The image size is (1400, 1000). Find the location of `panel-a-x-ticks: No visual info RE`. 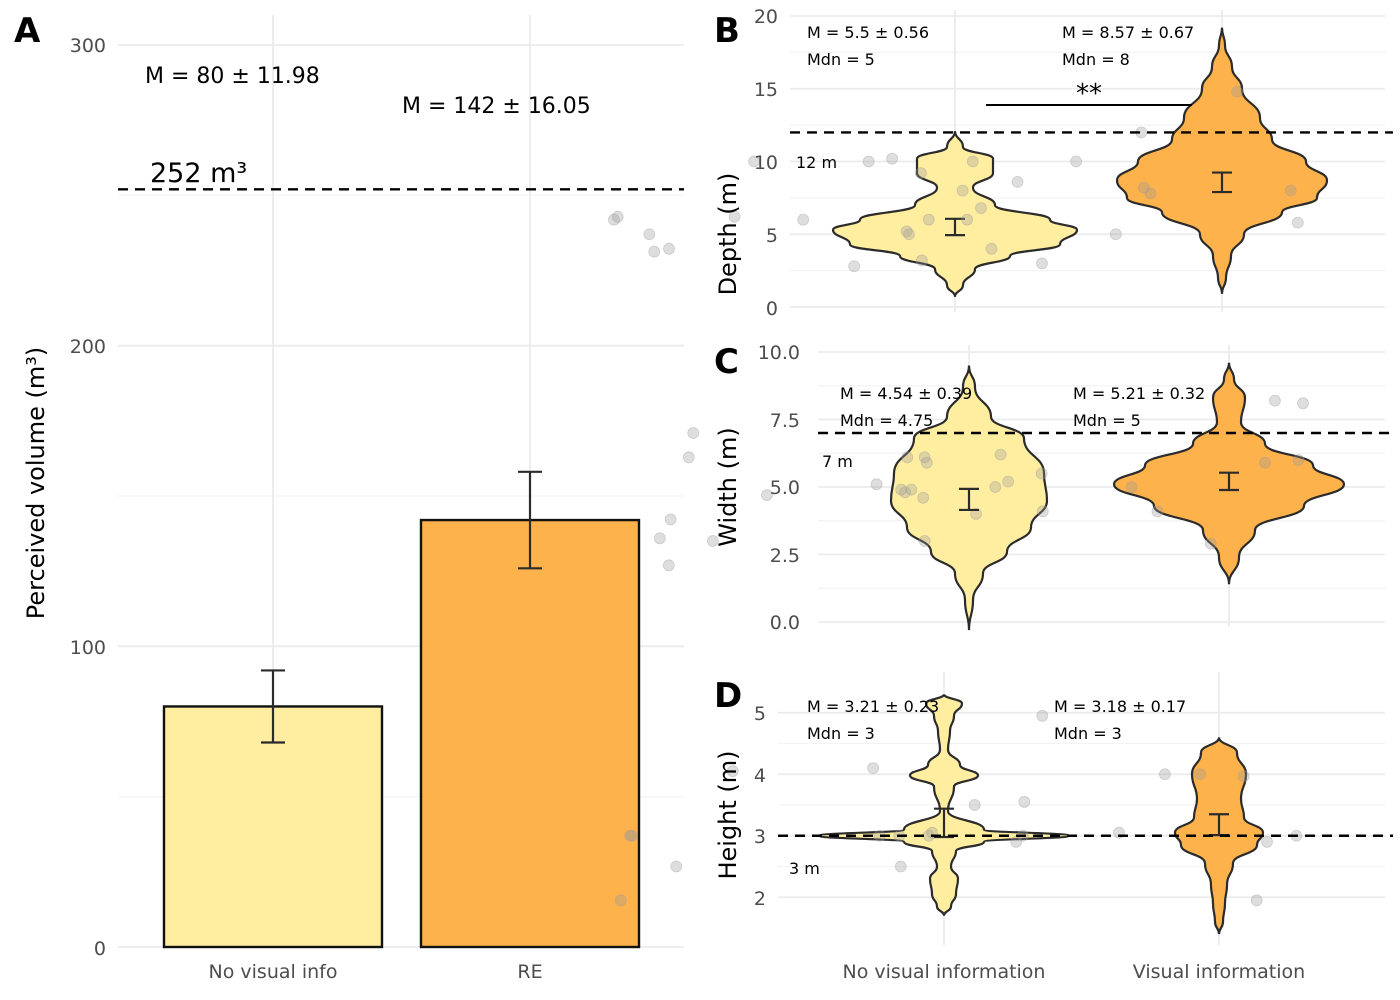

panel-a-x-ticks: No visual info RE is located at coordinates (376, 972).